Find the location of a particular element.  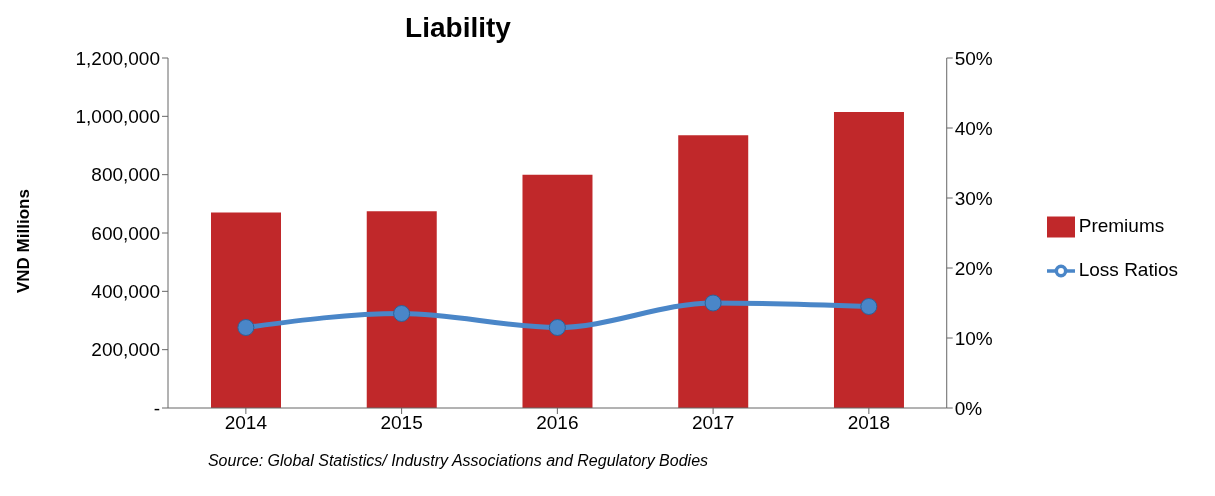

x-tick-label: 2015 is located at coordinates (401, 423).